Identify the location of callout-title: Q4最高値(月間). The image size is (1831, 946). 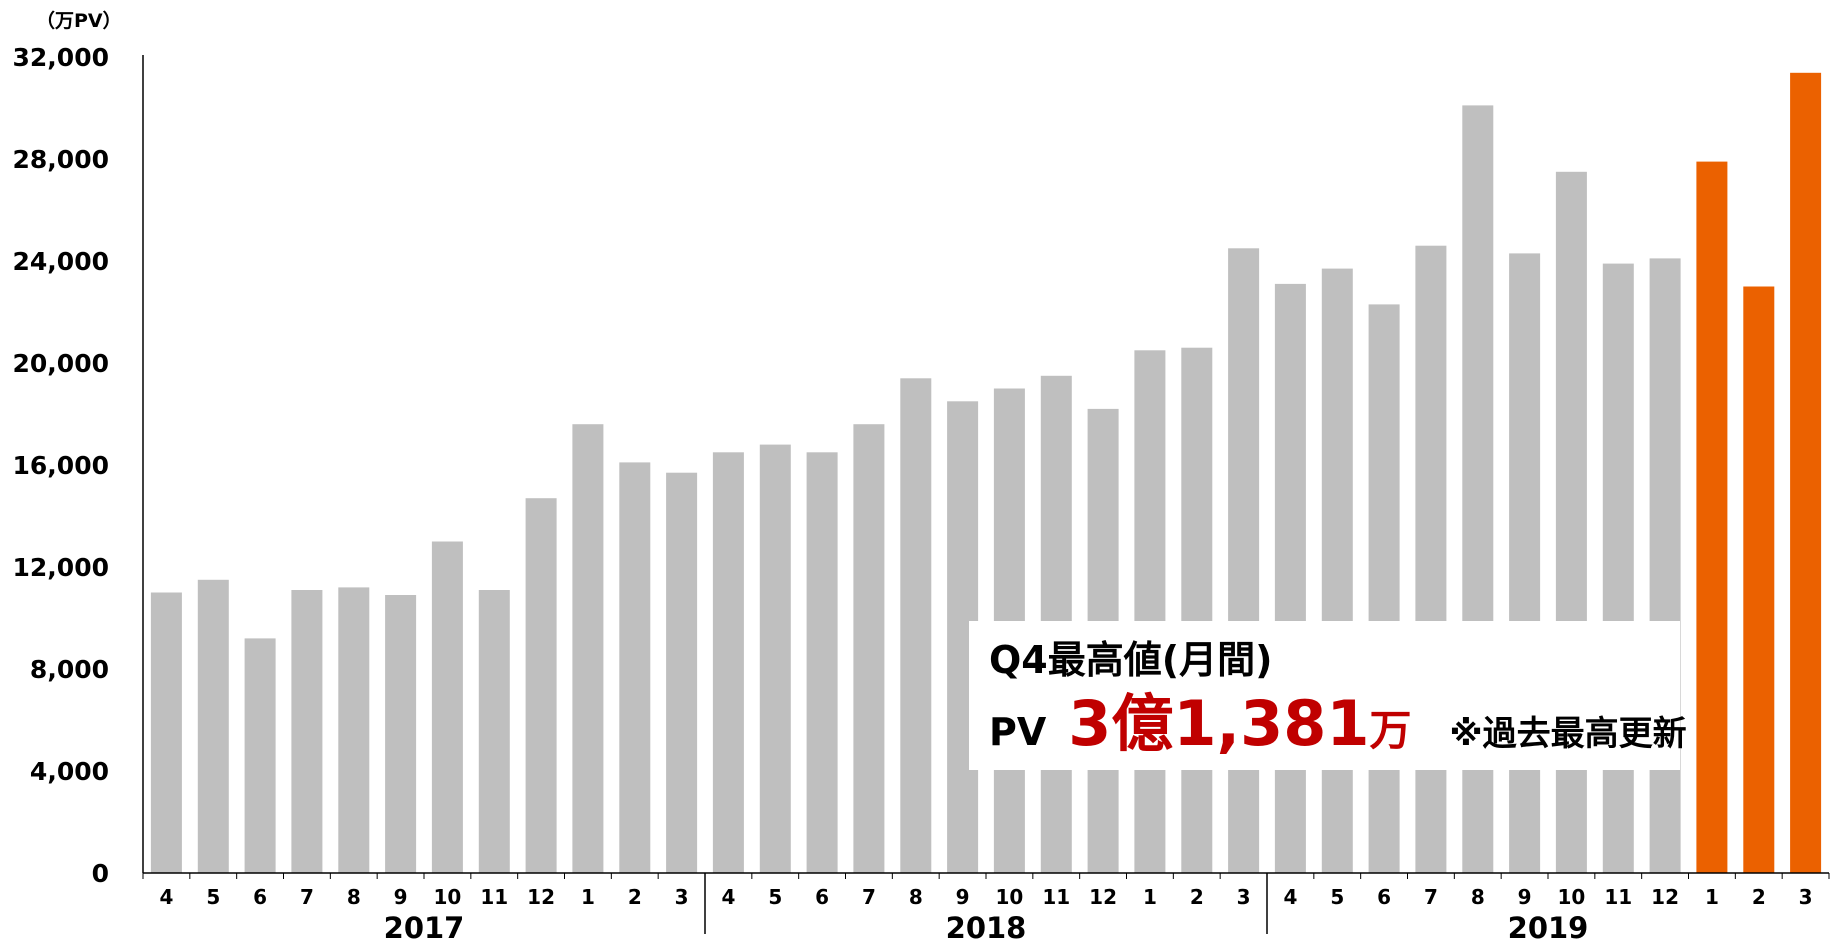
(1131, 660).